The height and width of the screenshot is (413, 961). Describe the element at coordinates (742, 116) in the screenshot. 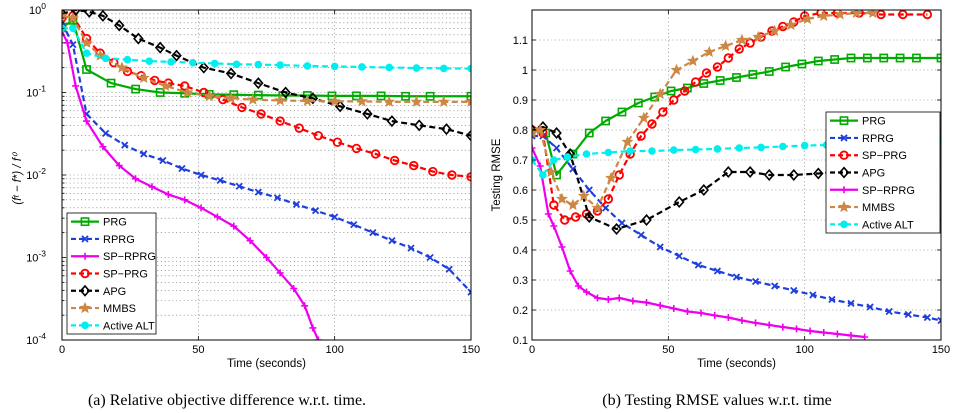

I see `series-prg-line` at that location.